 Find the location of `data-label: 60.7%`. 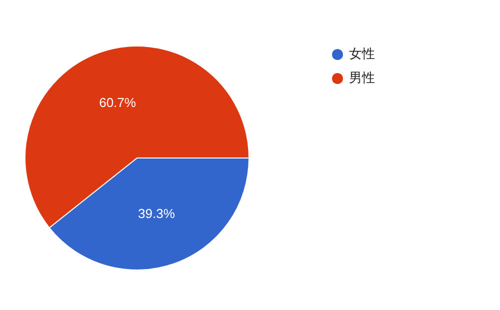

data-label: 60.7% is located at coordinates (117, 102).